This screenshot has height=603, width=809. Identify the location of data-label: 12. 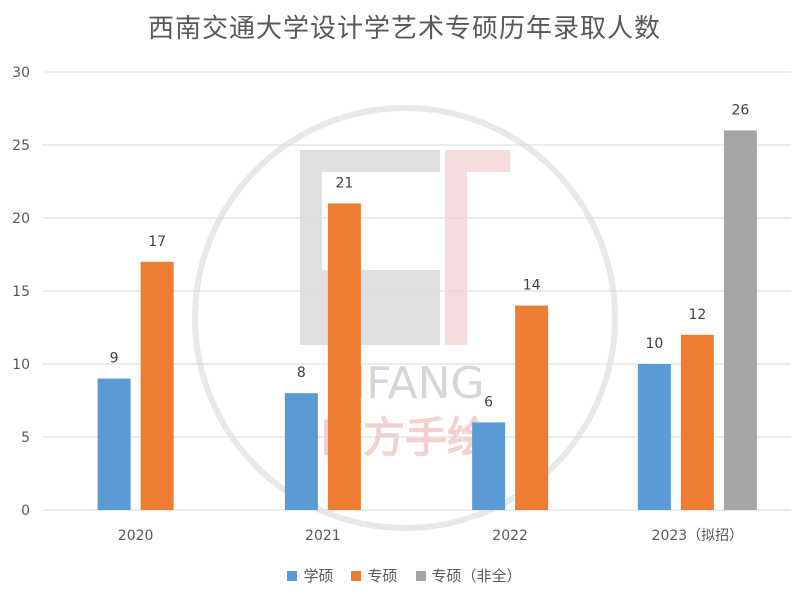
(697, 315).